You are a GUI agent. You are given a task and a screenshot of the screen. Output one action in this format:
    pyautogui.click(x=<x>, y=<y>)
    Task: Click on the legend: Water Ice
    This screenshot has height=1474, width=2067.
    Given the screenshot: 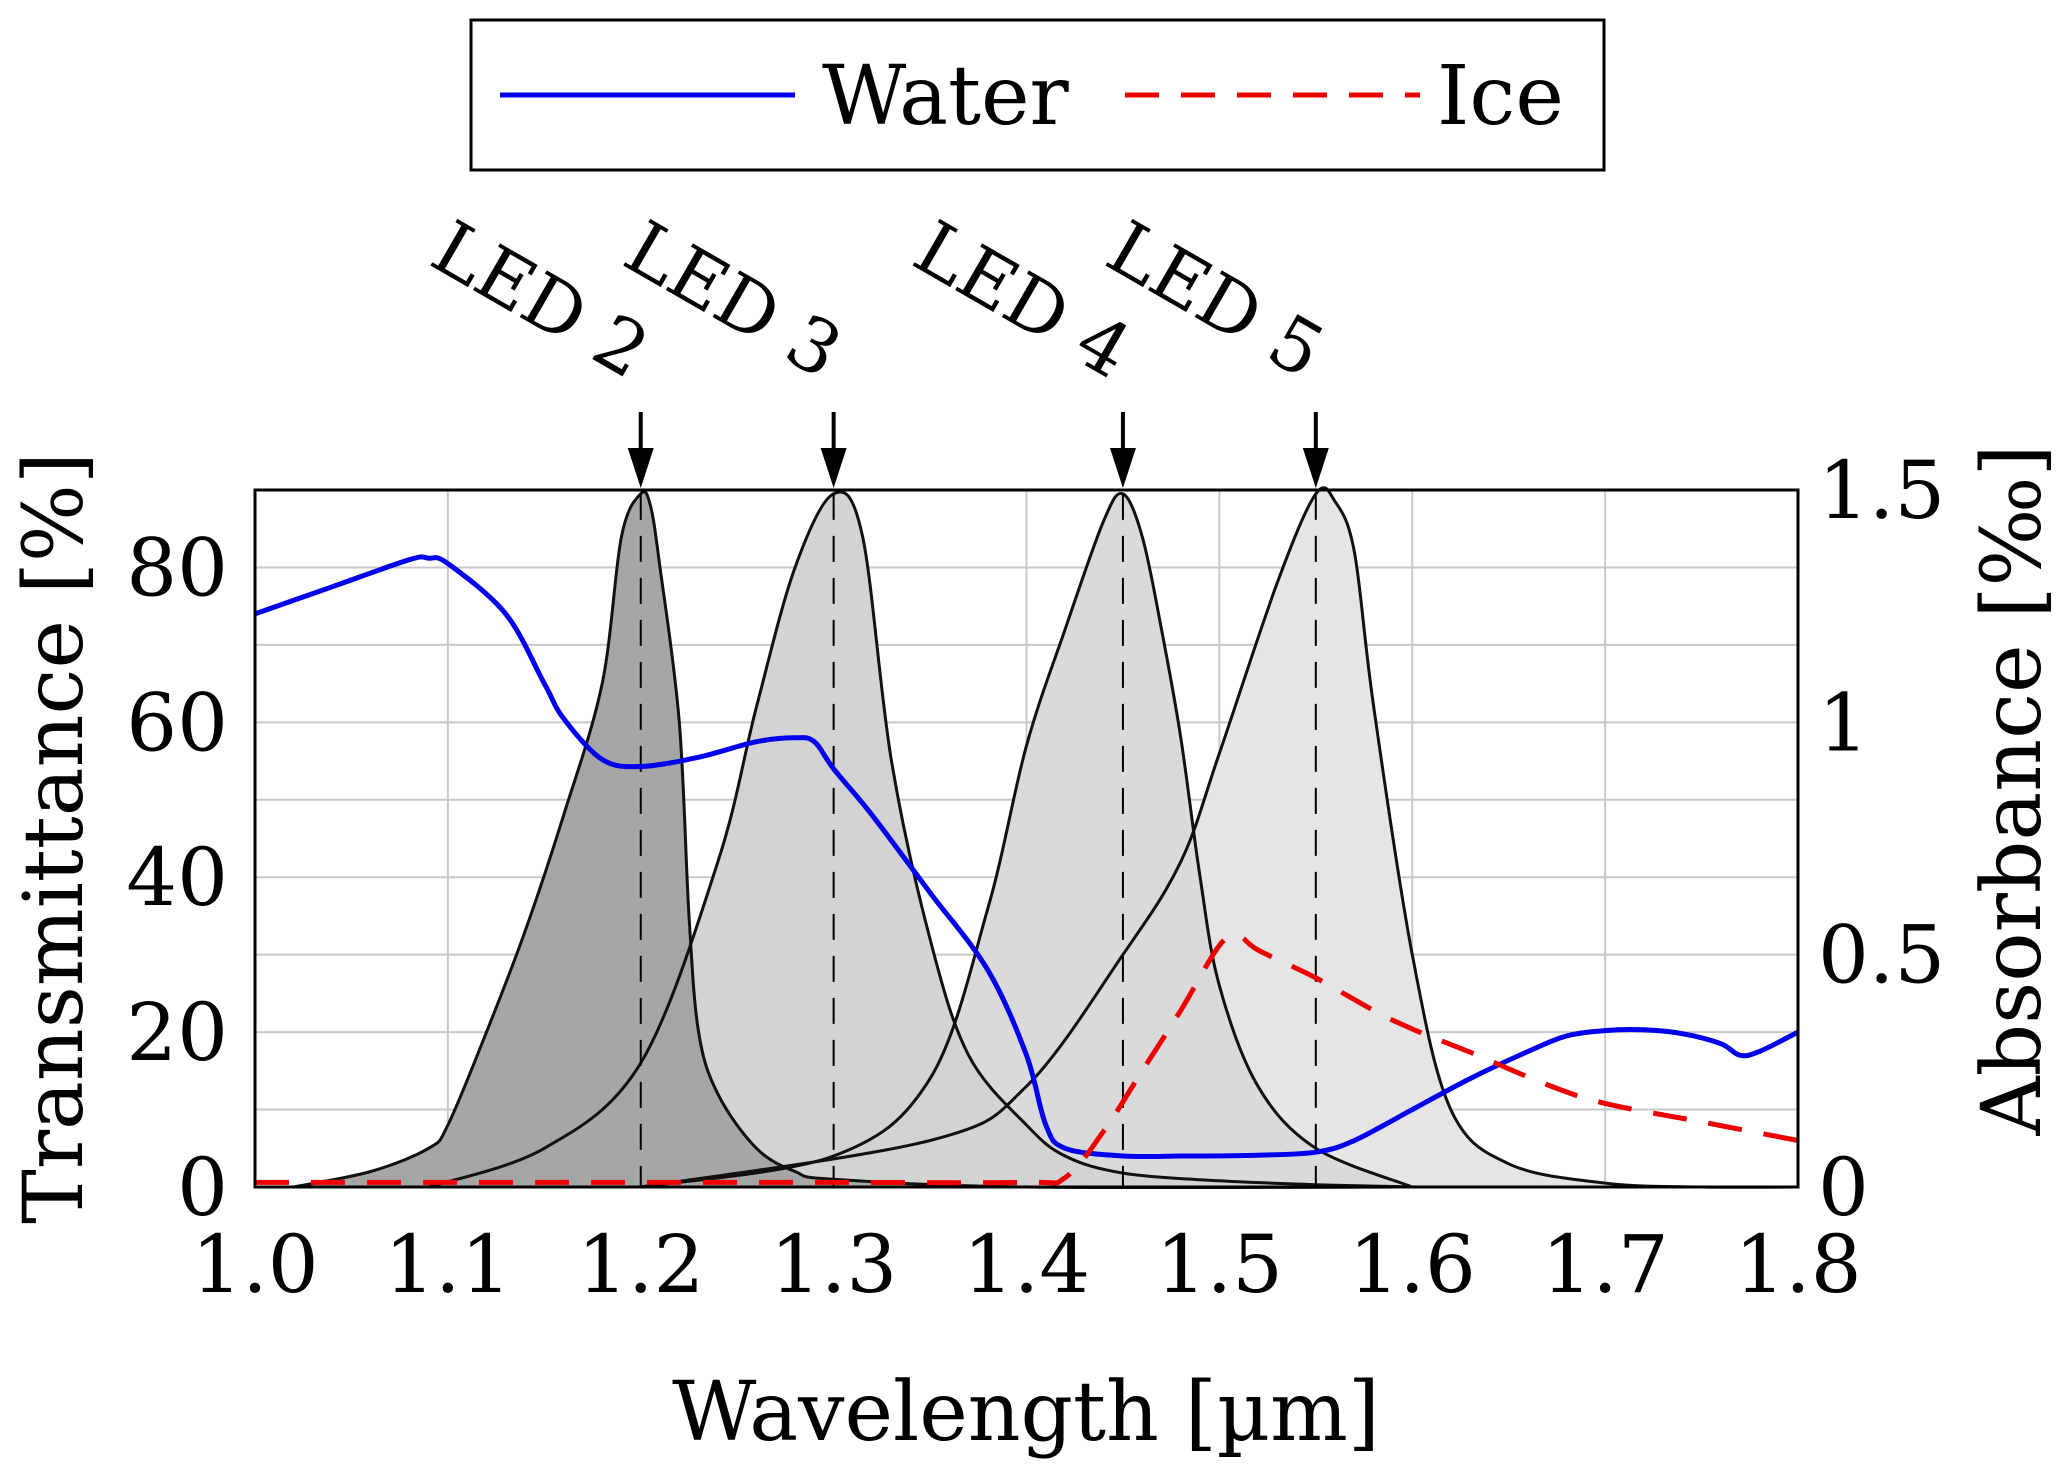 What is the action you would take?
    pyautogui.click(x=1037, y=95)
    